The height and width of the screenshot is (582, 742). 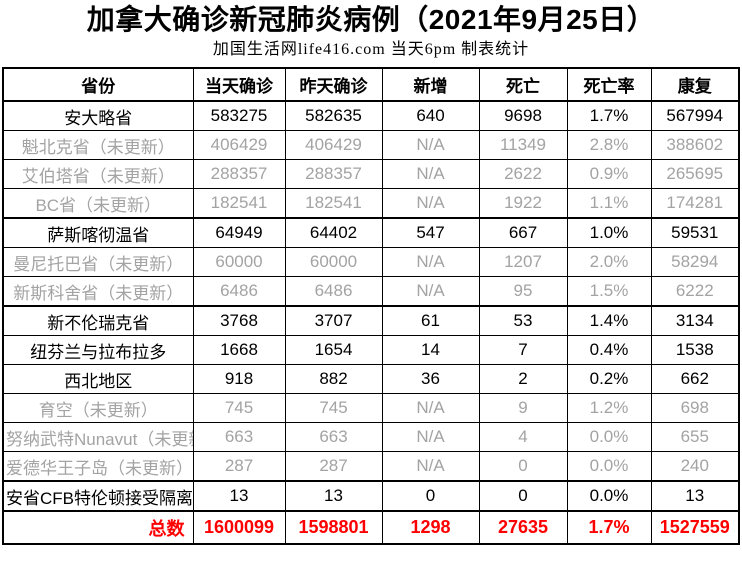 I want to click on total-recovered: 1527559, so click(x=695, y=527).